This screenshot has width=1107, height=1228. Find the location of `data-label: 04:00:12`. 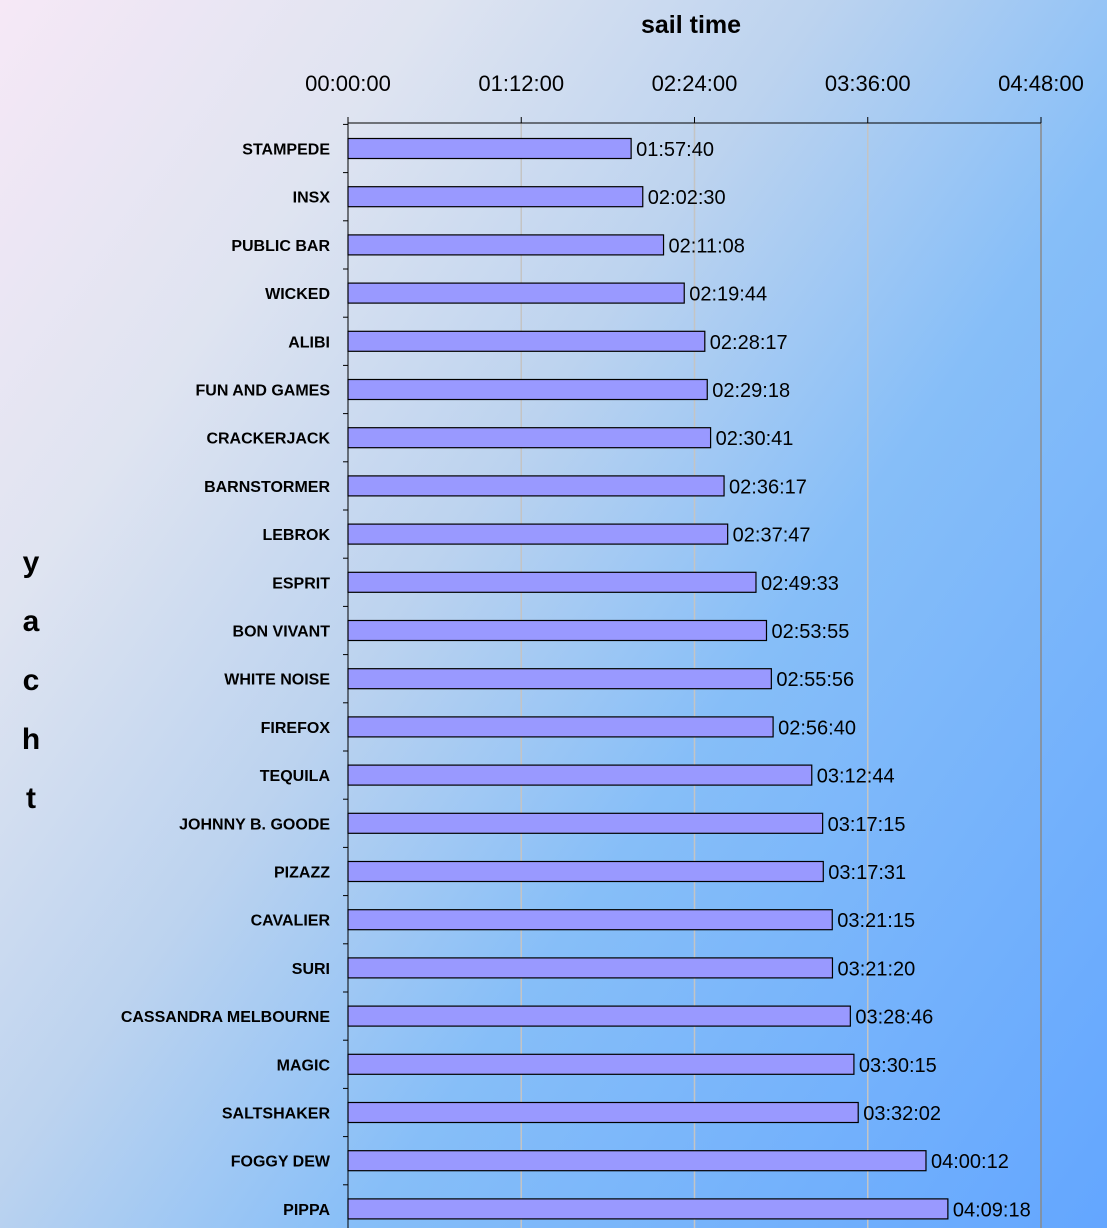

data-label: 04:00:12 is located at coordinates (970, 1162).